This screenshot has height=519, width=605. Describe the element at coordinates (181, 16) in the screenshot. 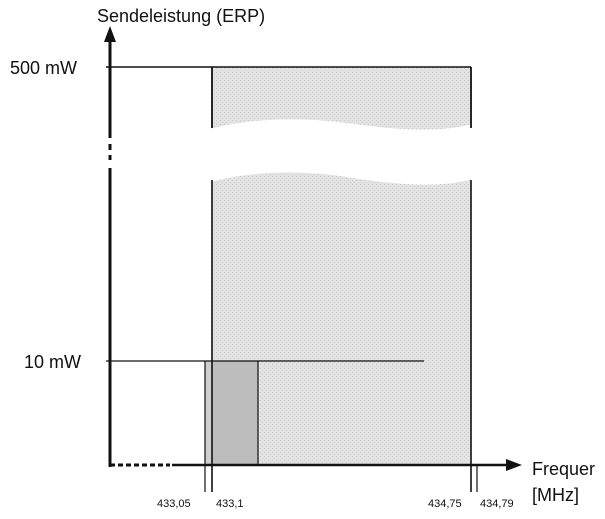

I see `y-axis-title: Sendeleistung (ERP)` at that location.